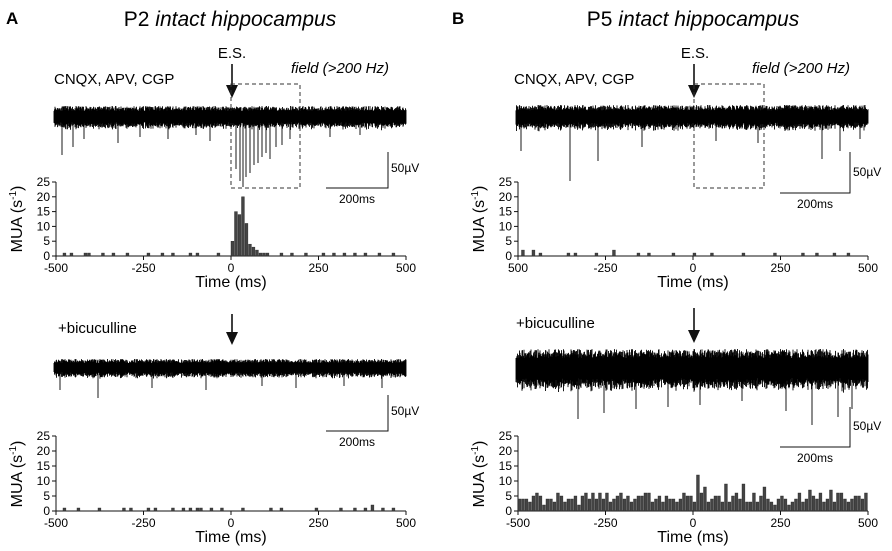  I want to click on panel-a-scale-uv-bottom: 50µV, so click(405, 411).